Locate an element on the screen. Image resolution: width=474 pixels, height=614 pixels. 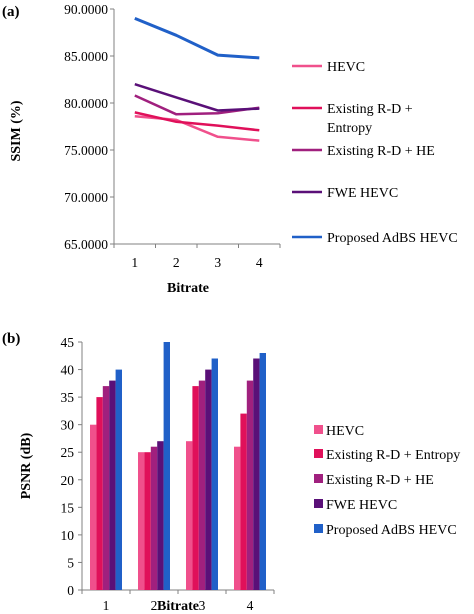
psnr-y-tick-label: 25 is located at coordinates (68, 452).